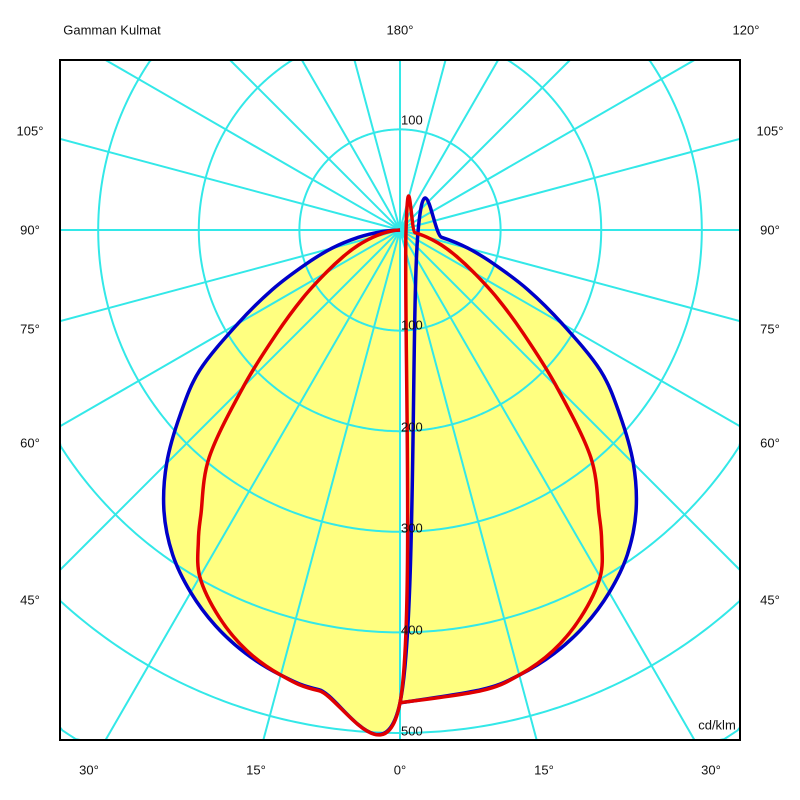 The width and height of the screenshot is (800, 800). I want to click on angle-label-right-90: 90°, so click(770, 230).